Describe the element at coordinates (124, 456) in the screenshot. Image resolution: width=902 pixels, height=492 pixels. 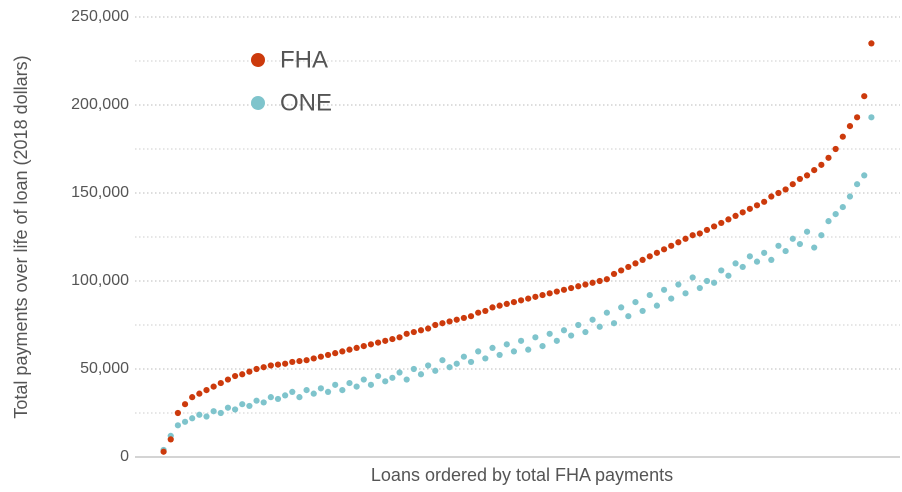
I see `y-tick-label: 0` at that location.